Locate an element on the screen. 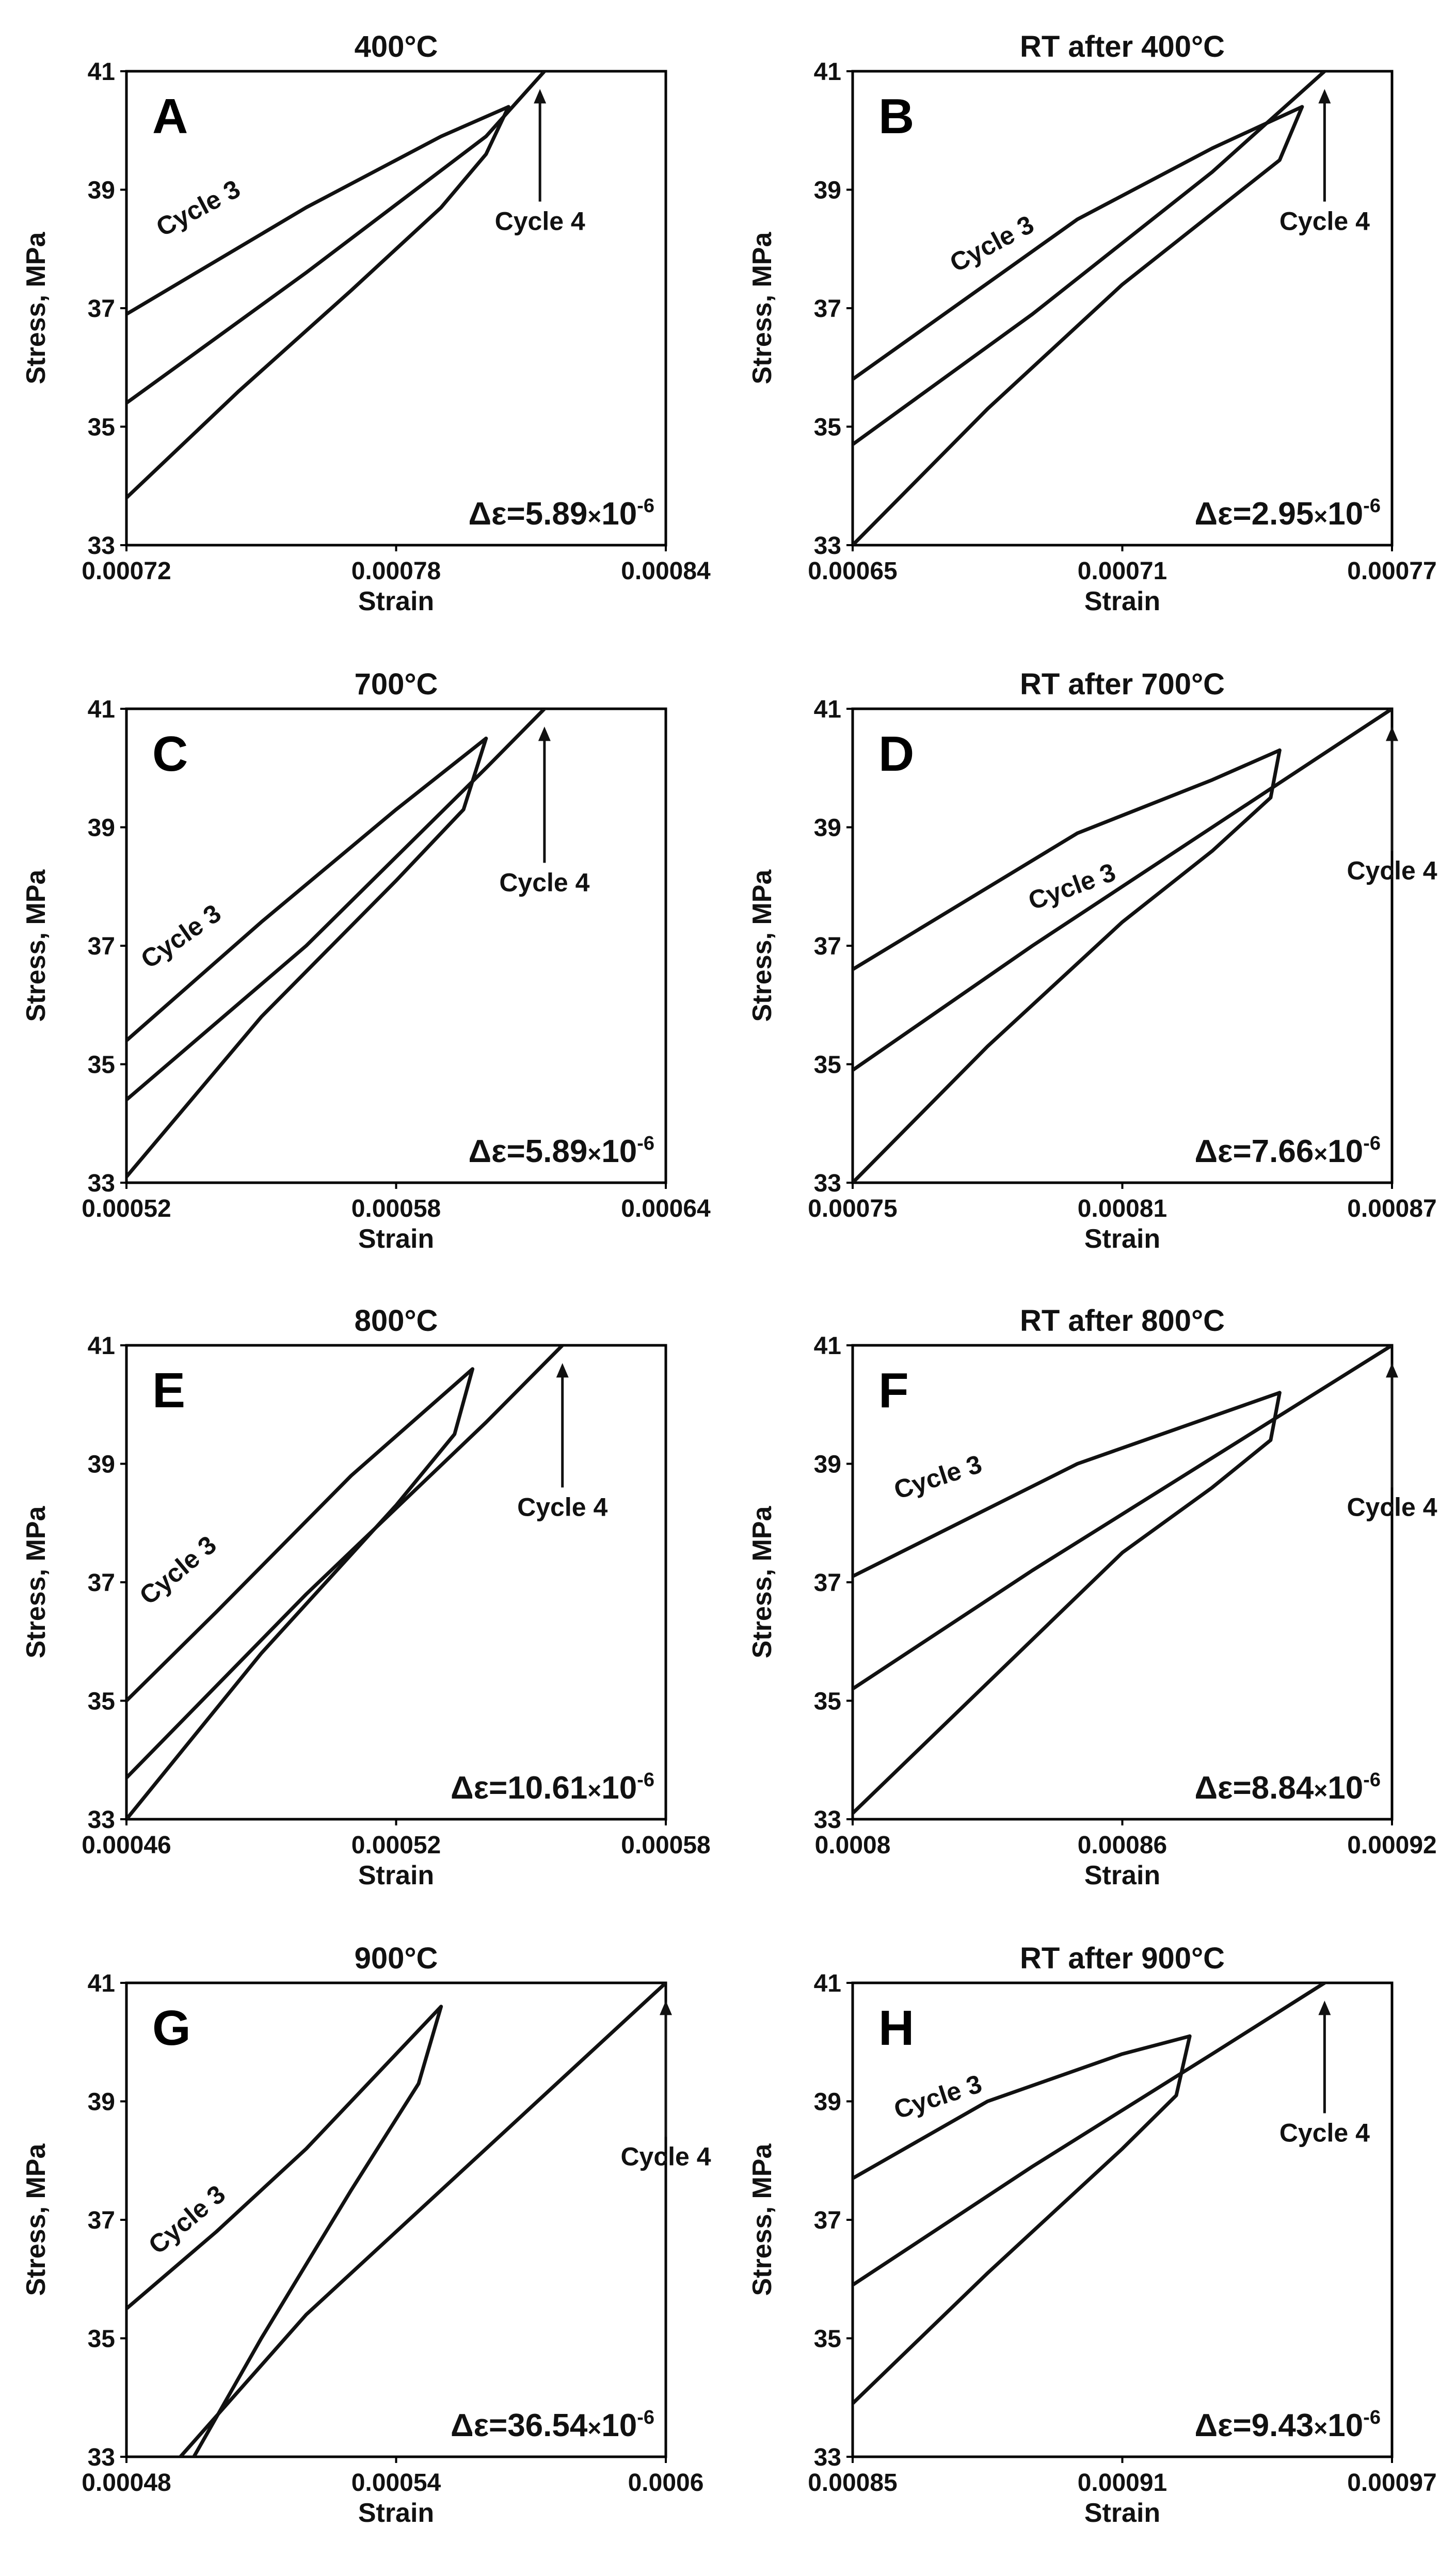 The width and height of the screenshot is (1456, 2575). delta-part: Δε=2.95 is located at coordinates (1254, 514).